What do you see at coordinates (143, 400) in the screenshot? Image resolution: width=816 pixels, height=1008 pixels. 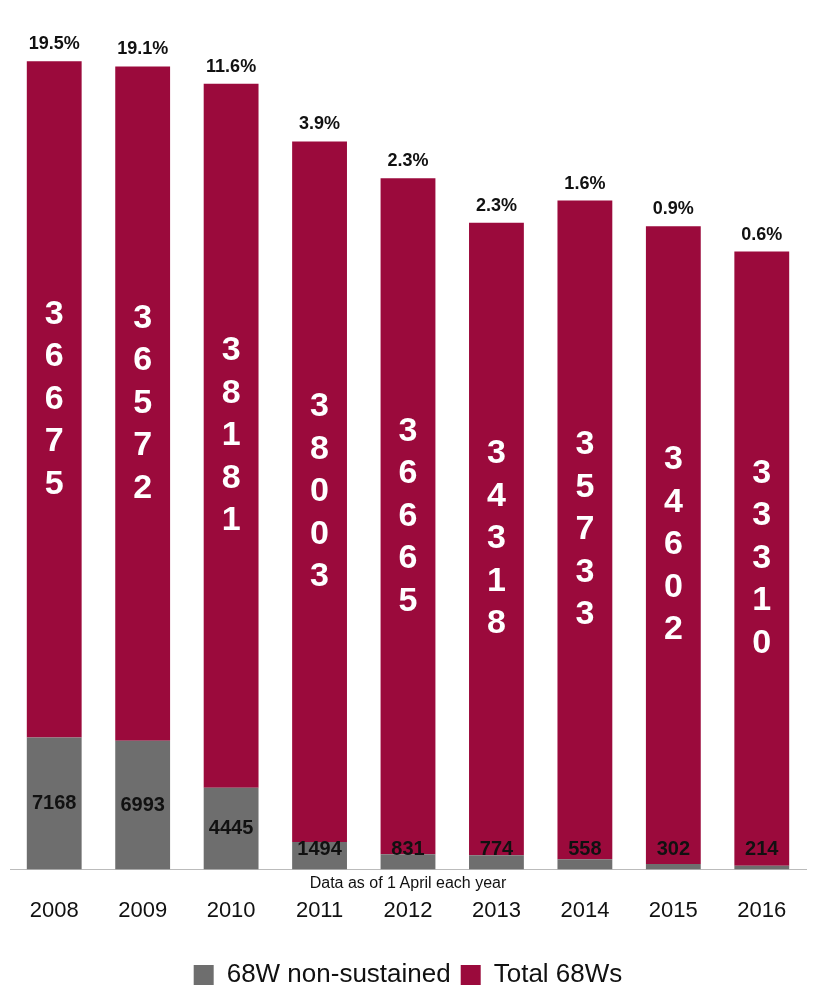 I see `data-label: 3 6 5 7 2` at bounding box center [143, 400].